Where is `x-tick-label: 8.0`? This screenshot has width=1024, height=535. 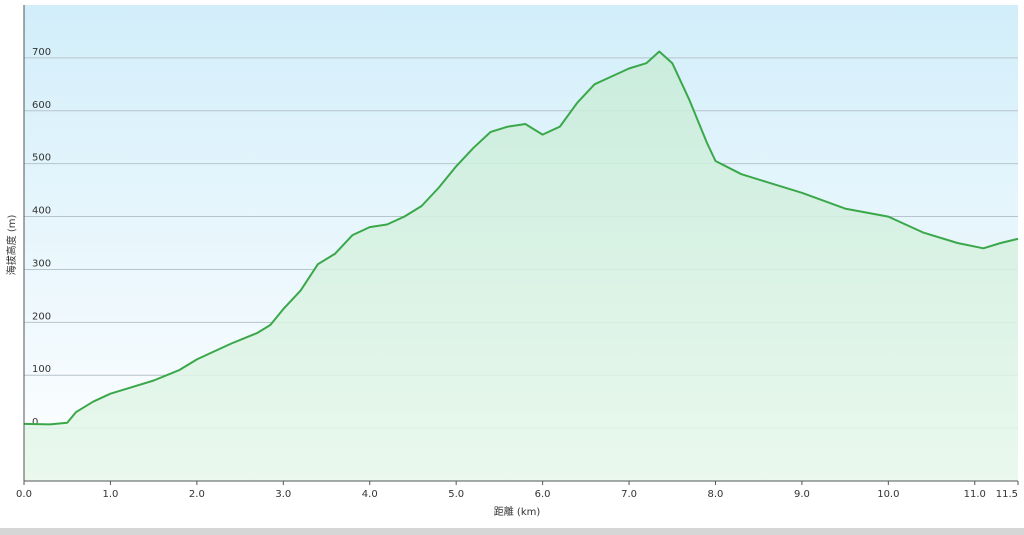 x-tick-label: 8.0 is located at coordinates (716, 494).